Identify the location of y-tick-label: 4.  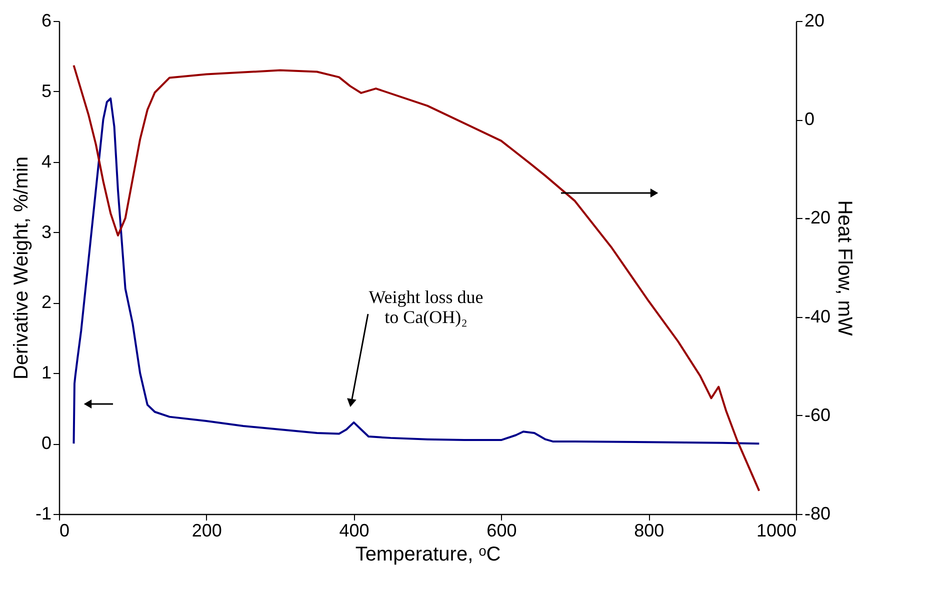
(46, 161).